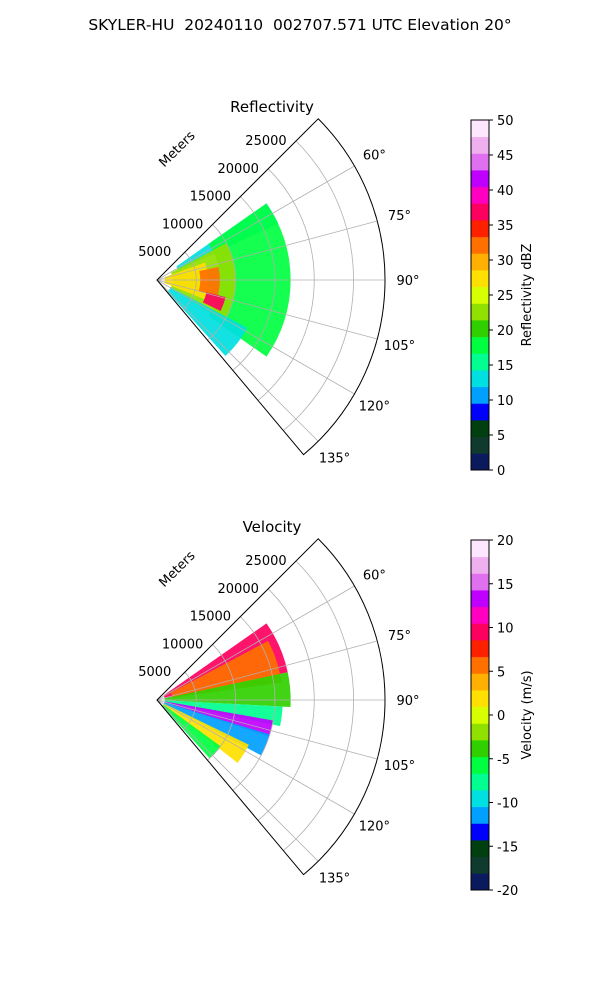 The height and width of the screenshot is (1000, 600). Describe the element at coordinates (505, 541) in the screenshot. I see `colorbar-tick-label: 20` at that location.